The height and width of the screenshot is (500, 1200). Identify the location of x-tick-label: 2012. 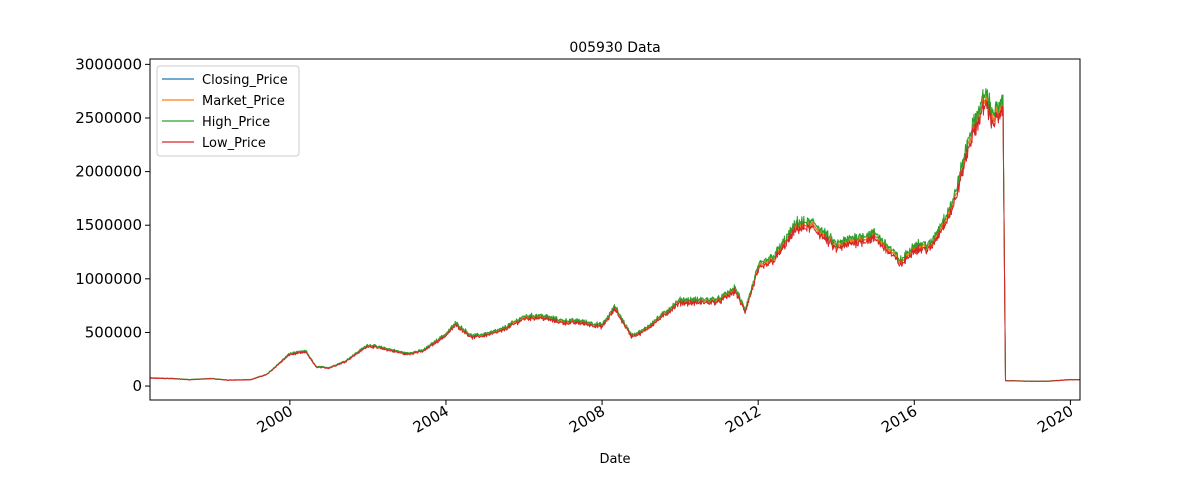
(743, 419).